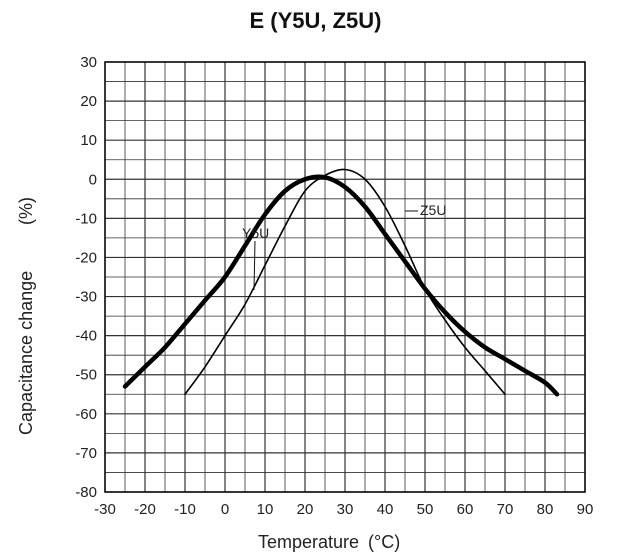  I want to click on x-tick-label: 20, so click(305, 509).